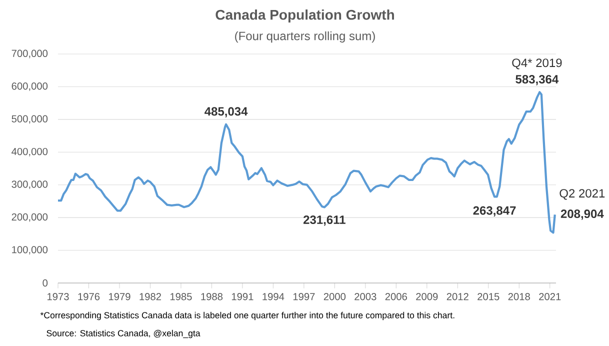  What do you see at coordinates (150, 296) in the screenshot?
I see `x-tick-label: 1982` at bounding box center [150, 296].